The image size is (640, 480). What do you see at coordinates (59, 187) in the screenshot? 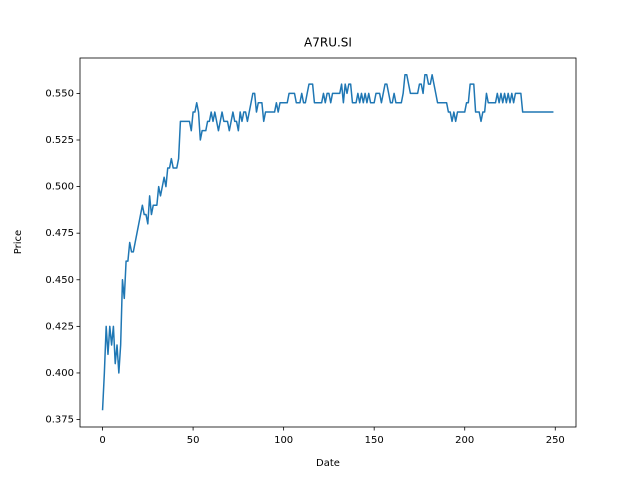
I see `y-tick-label: 0.500` at bounding box center [59, 187].